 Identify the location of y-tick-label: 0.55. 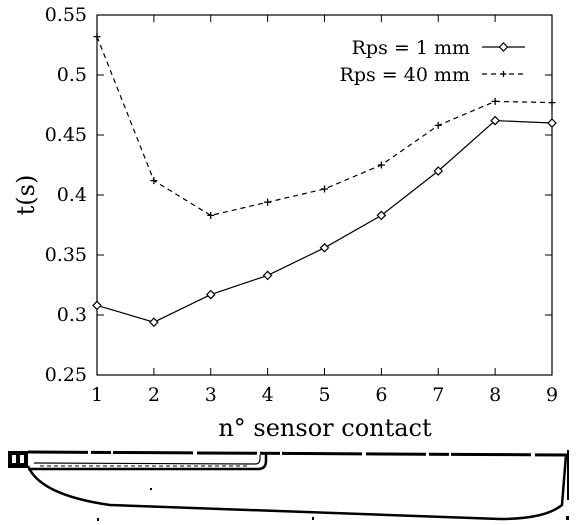
(66, 15).